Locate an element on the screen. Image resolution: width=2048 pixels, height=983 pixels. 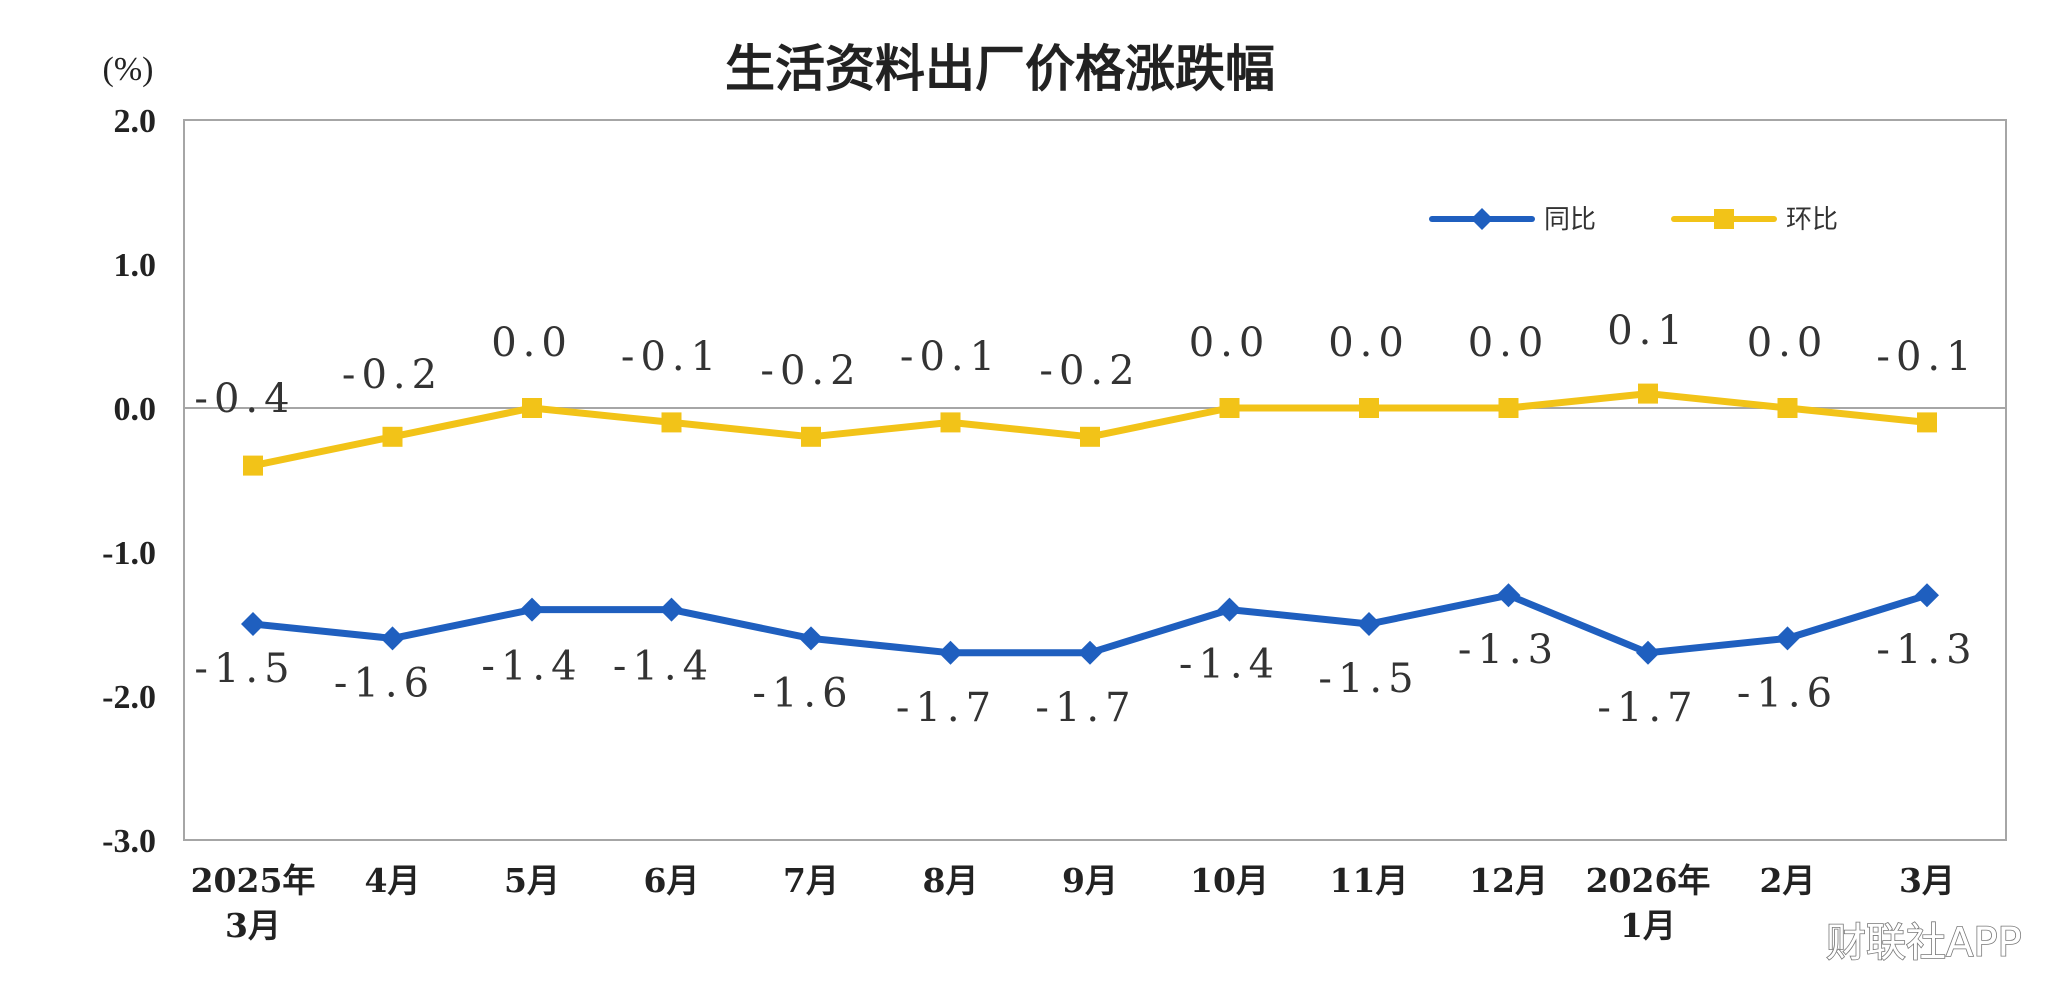
x-tick-label: 5月 is located at coordinates (532, 880).